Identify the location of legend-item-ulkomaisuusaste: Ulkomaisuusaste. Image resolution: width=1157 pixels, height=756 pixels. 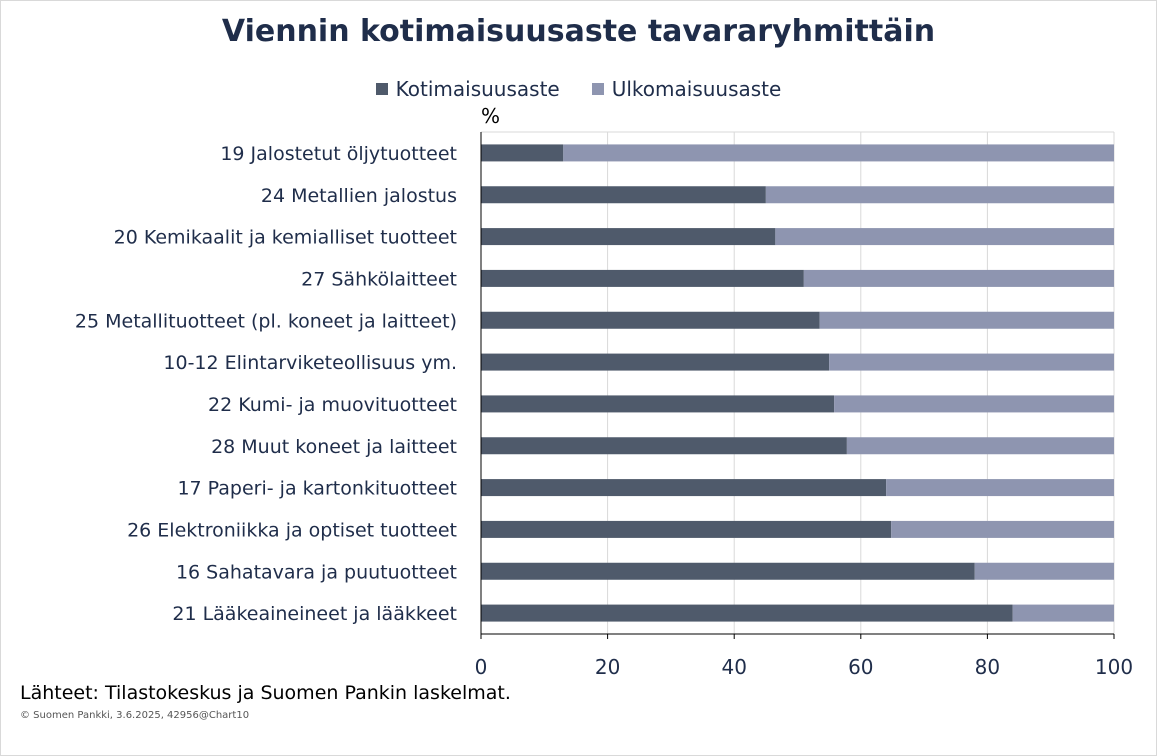
(686, 89).